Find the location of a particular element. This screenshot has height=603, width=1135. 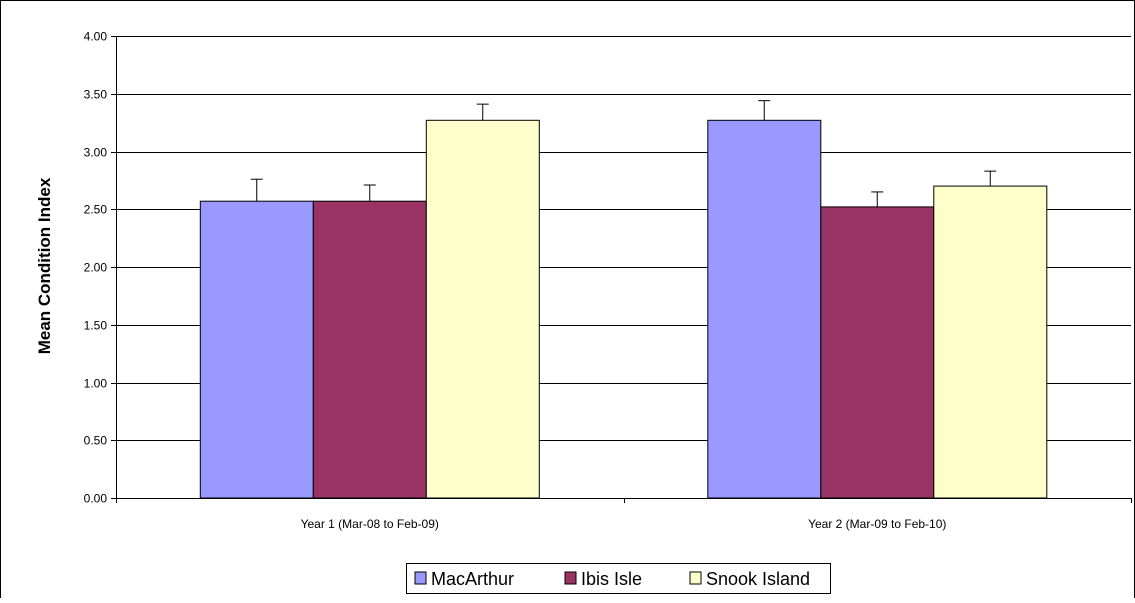

y-tick-label: 2.50 is located at coordinates (96, 210).